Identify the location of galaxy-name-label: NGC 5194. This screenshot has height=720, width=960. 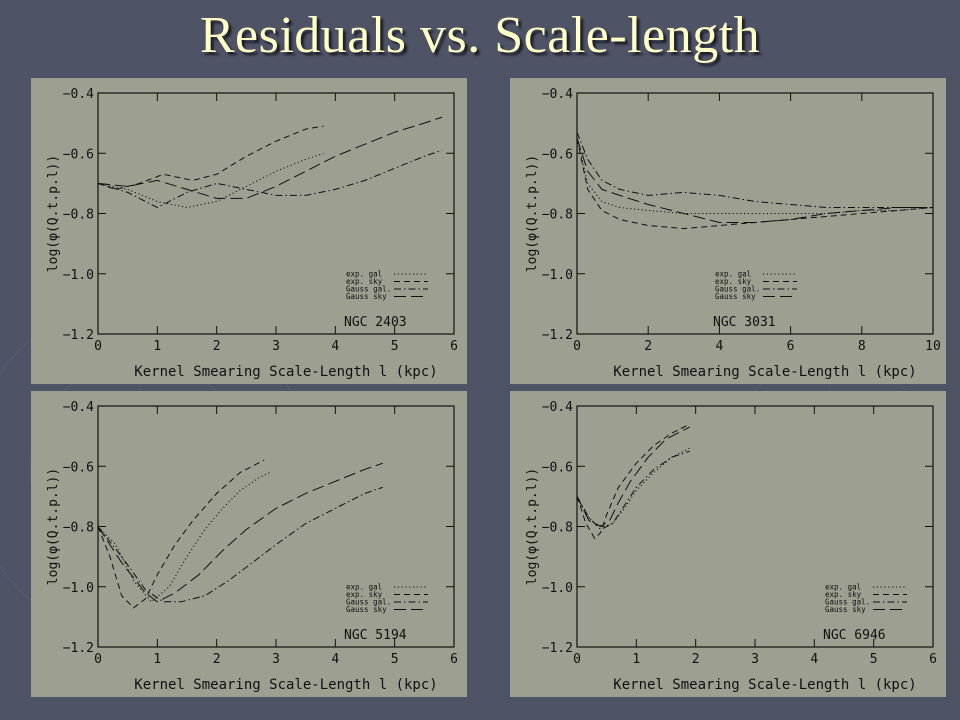
(375, 635).